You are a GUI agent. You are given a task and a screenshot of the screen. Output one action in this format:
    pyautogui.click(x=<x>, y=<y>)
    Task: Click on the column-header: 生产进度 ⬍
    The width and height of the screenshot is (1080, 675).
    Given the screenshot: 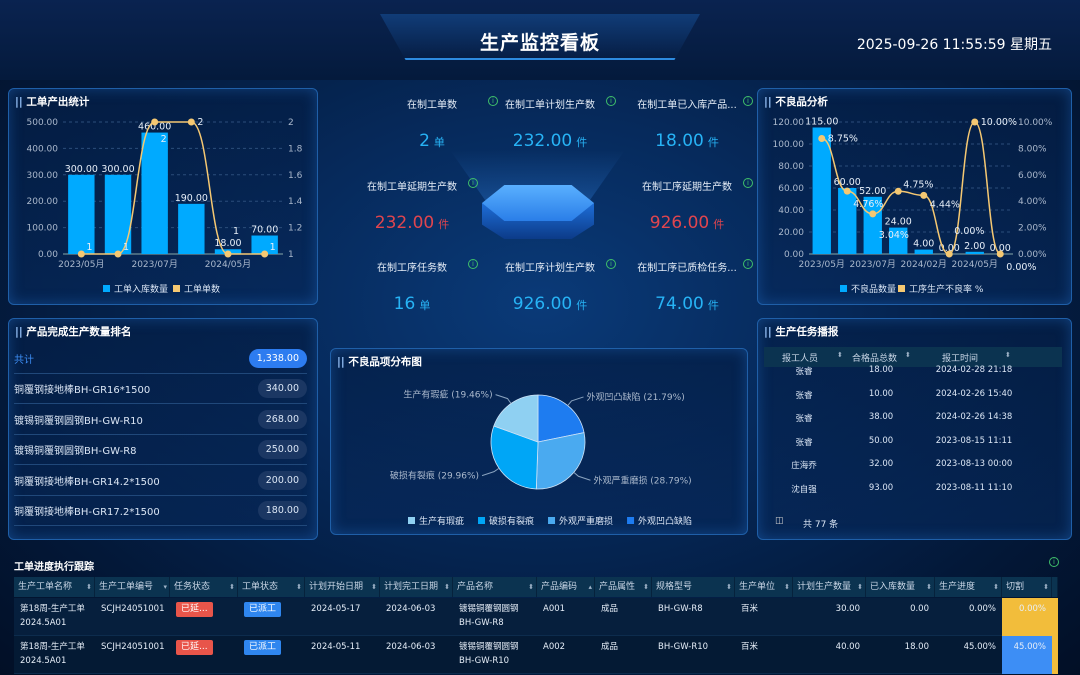 What is the action you would take?
    pyautogui.click(x=968, y=587)
    